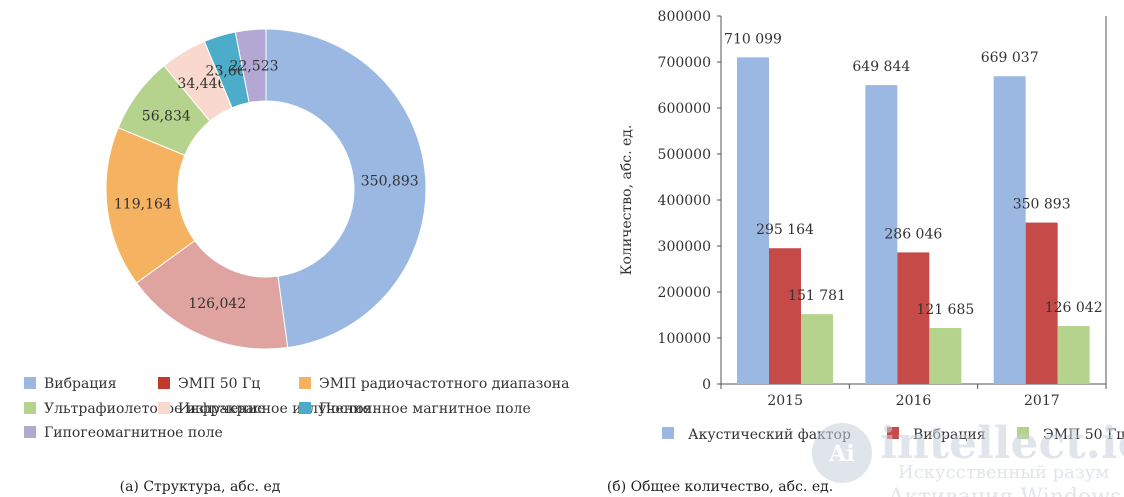 The width and height of the screenshot is (1124, 497). I want to click on watermark-overlay: Активация Windows, so click(1004, 491).